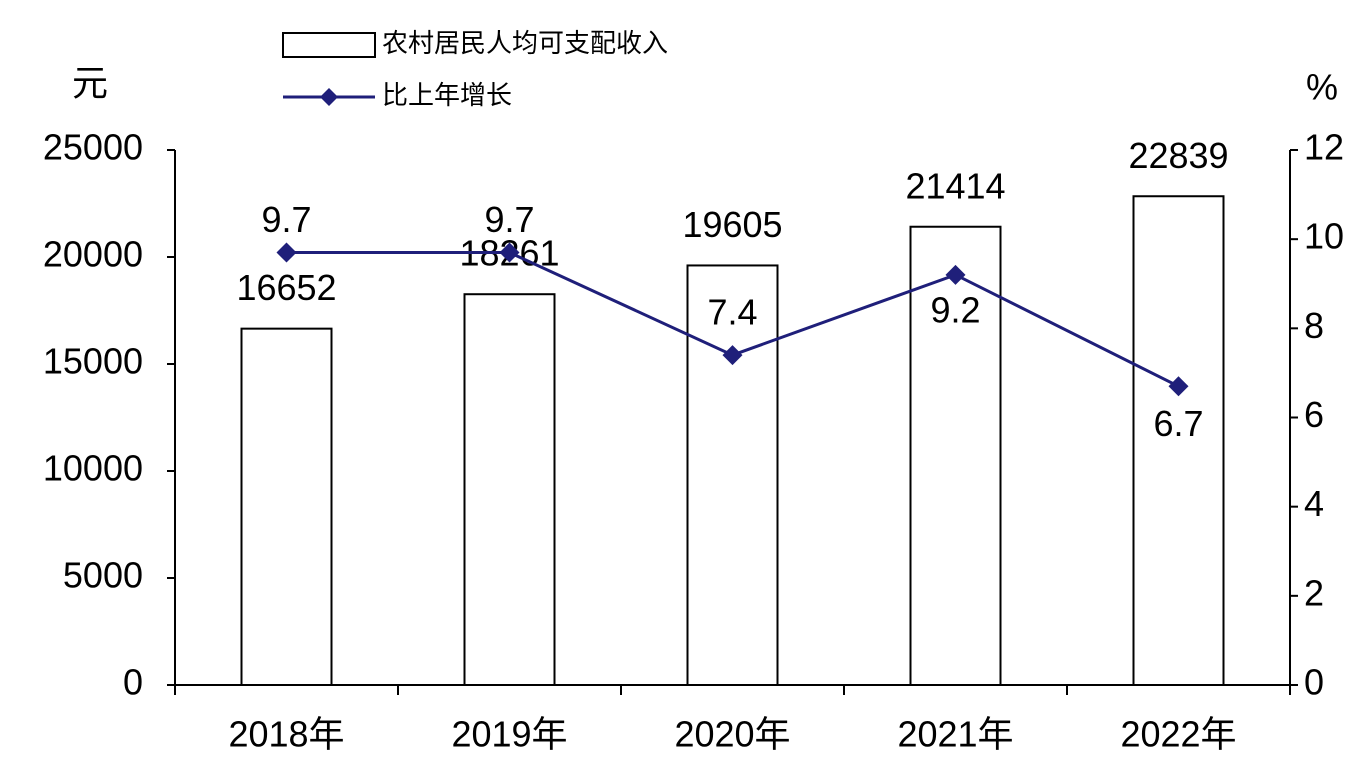  I want to click on x-tick-label: 2022年, so click(1178, 734).